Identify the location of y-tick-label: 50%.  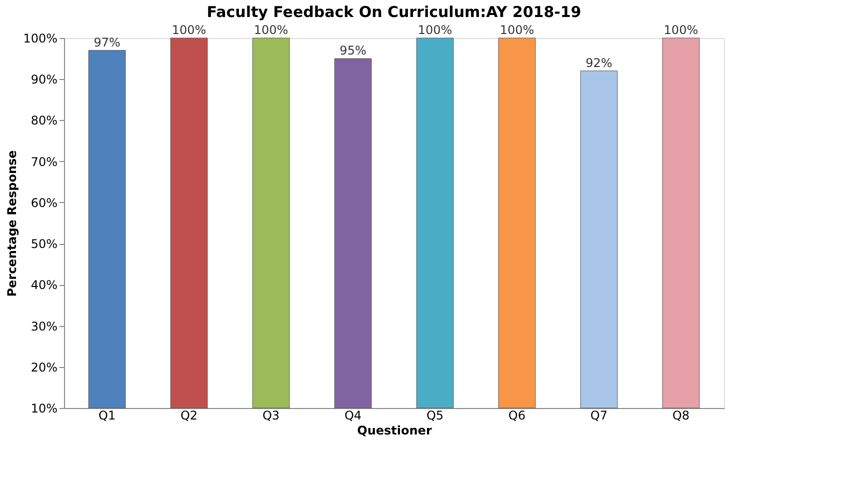
(44, 244).